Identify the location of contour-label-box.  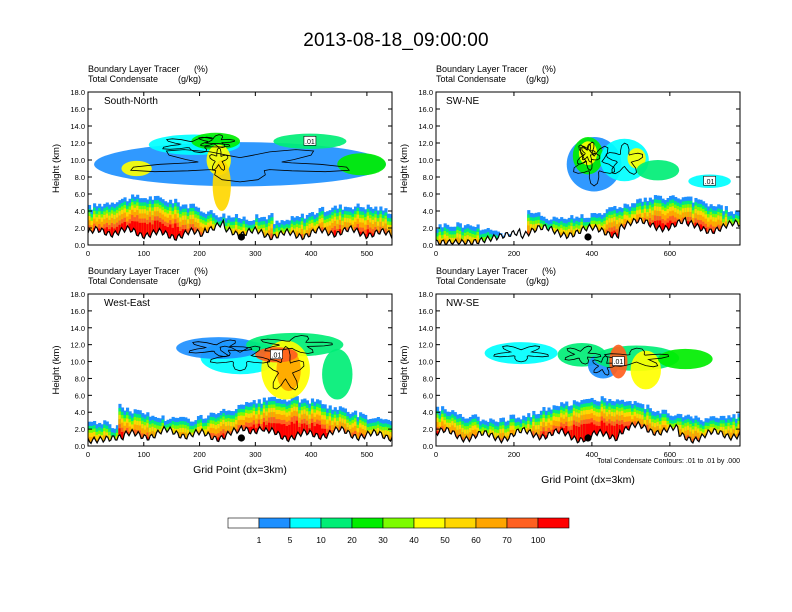
(618, 361).